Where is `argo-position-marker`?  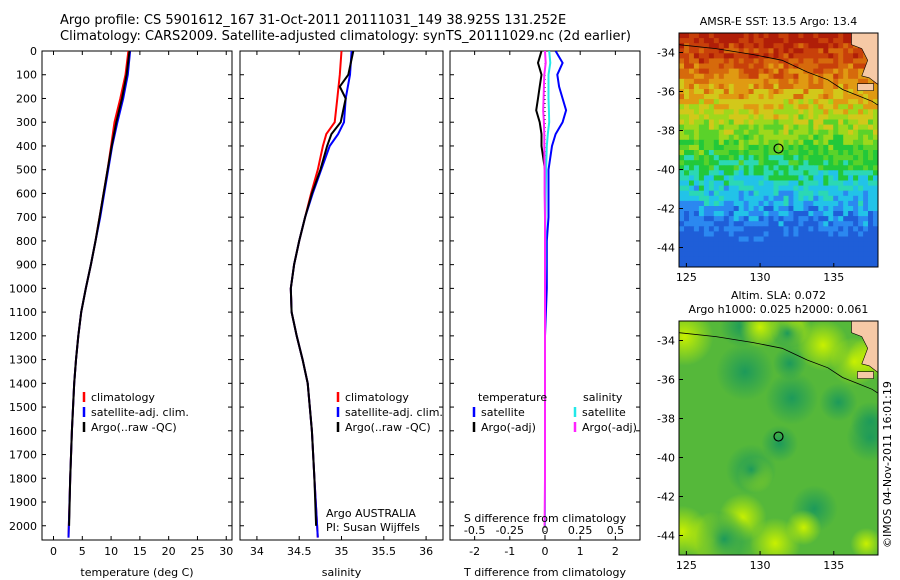 argo-position-marker is located at coordinates (778, 148).